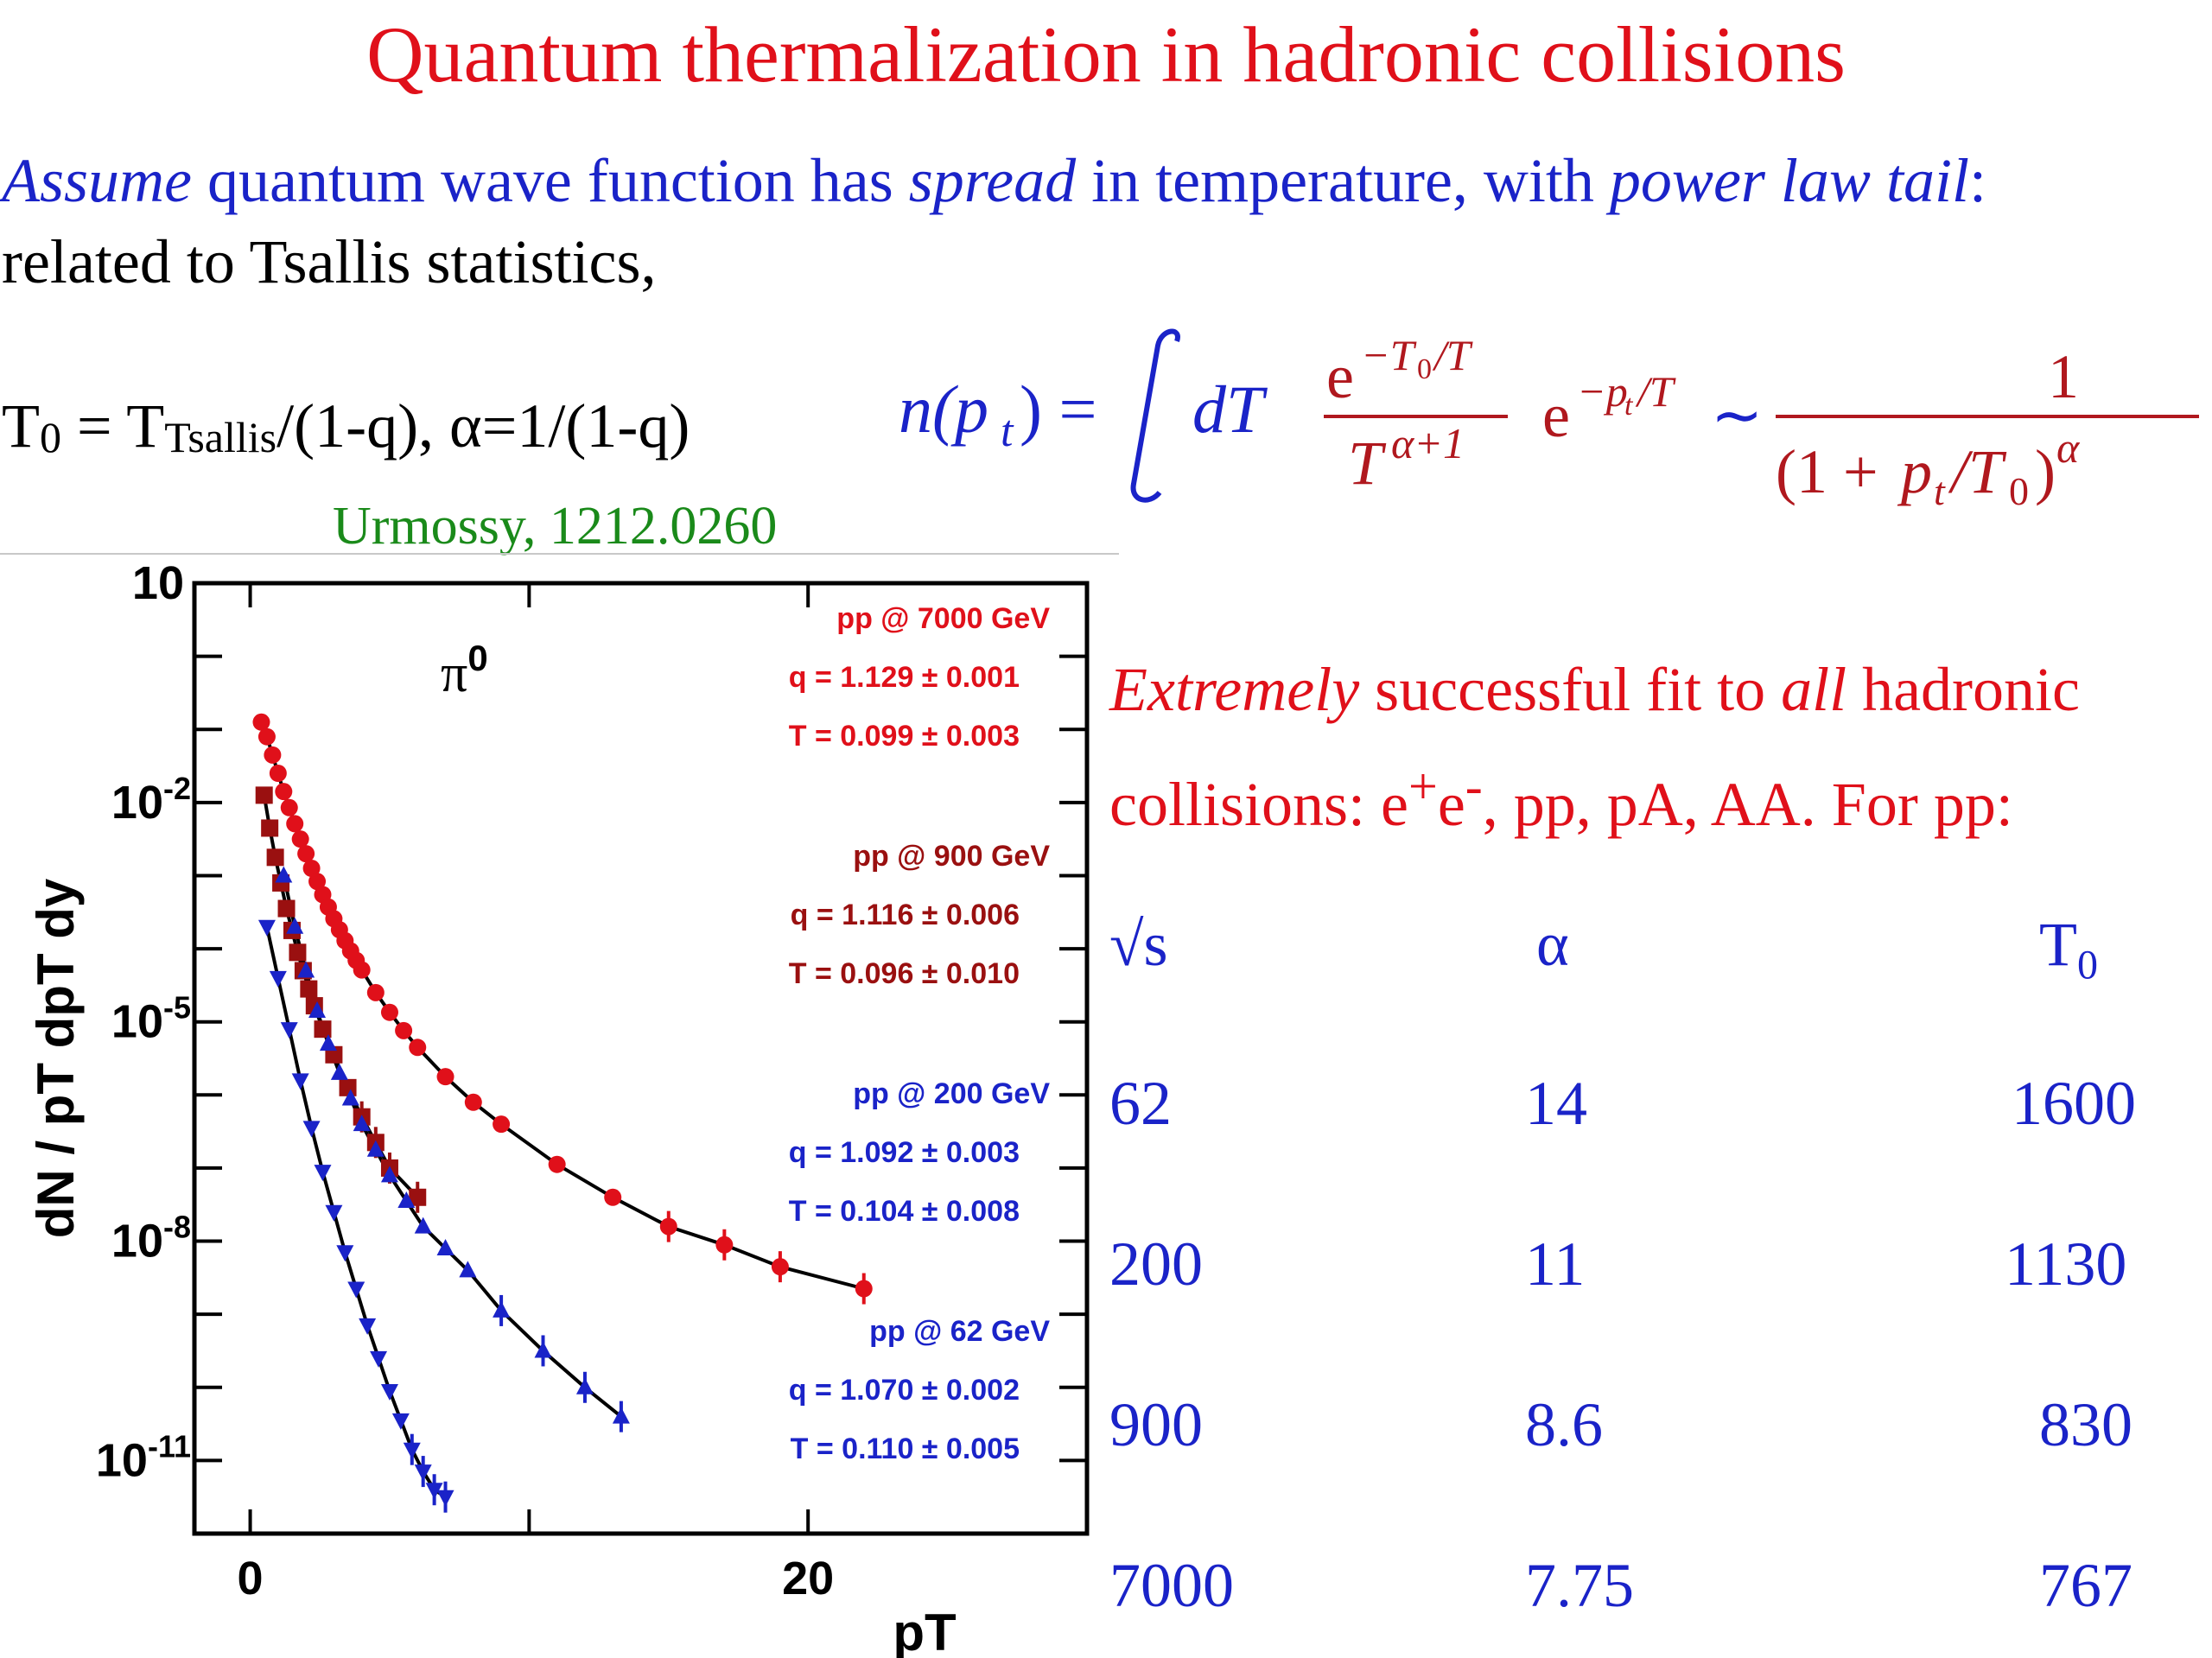  Describe the element at coordinates (151, 1238) in the screenshot. I see `y-tick-label: 10⁻⁸` at that location.